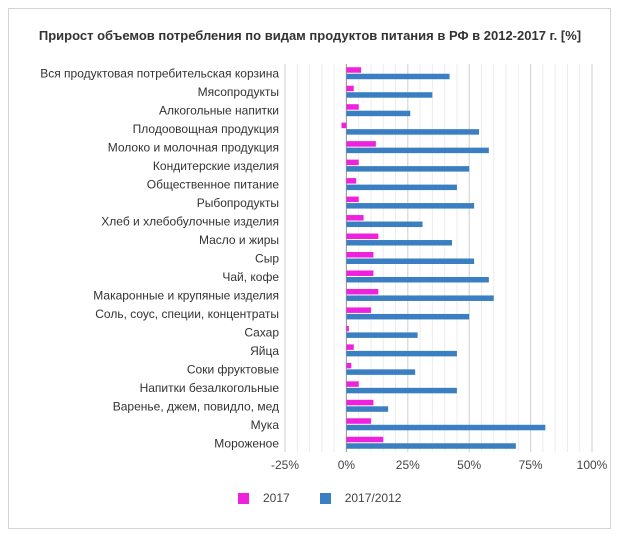  What do you see at coordinates (531, 465) in the screenshot?
I see `x-tick-label: 75%` at bounding box center [531, 465].